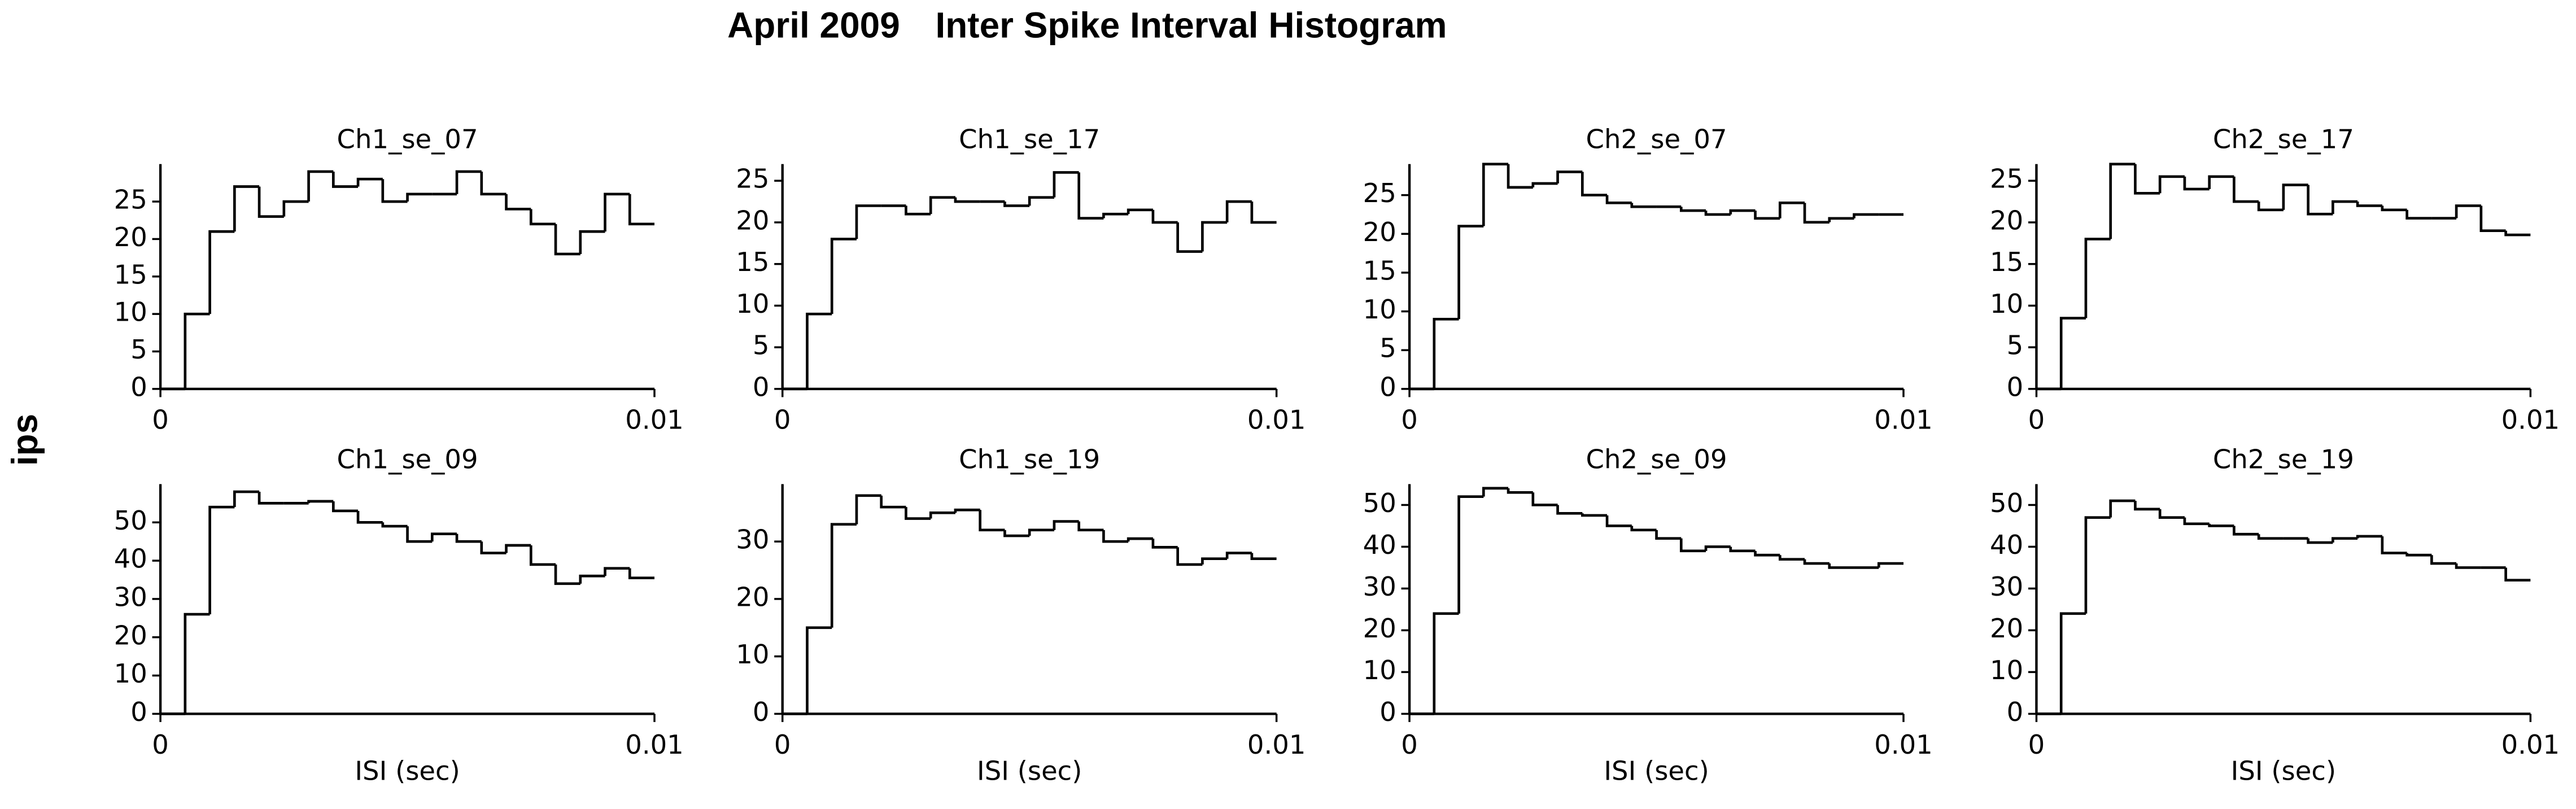  I want to click on figure-heading: Inter Spike Interval Histogram, so click(1191, 25).